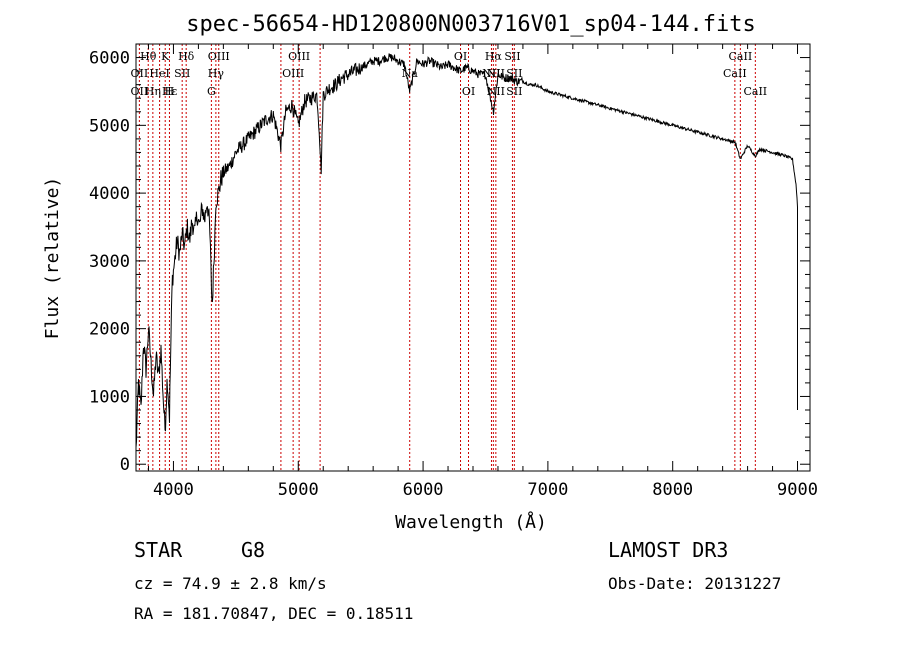 The image size is (900, 649). What do you see at coordinates (109, 59) in the screenshot?
I see `y-tick-label: 6000` at bounding box center [109, 59].